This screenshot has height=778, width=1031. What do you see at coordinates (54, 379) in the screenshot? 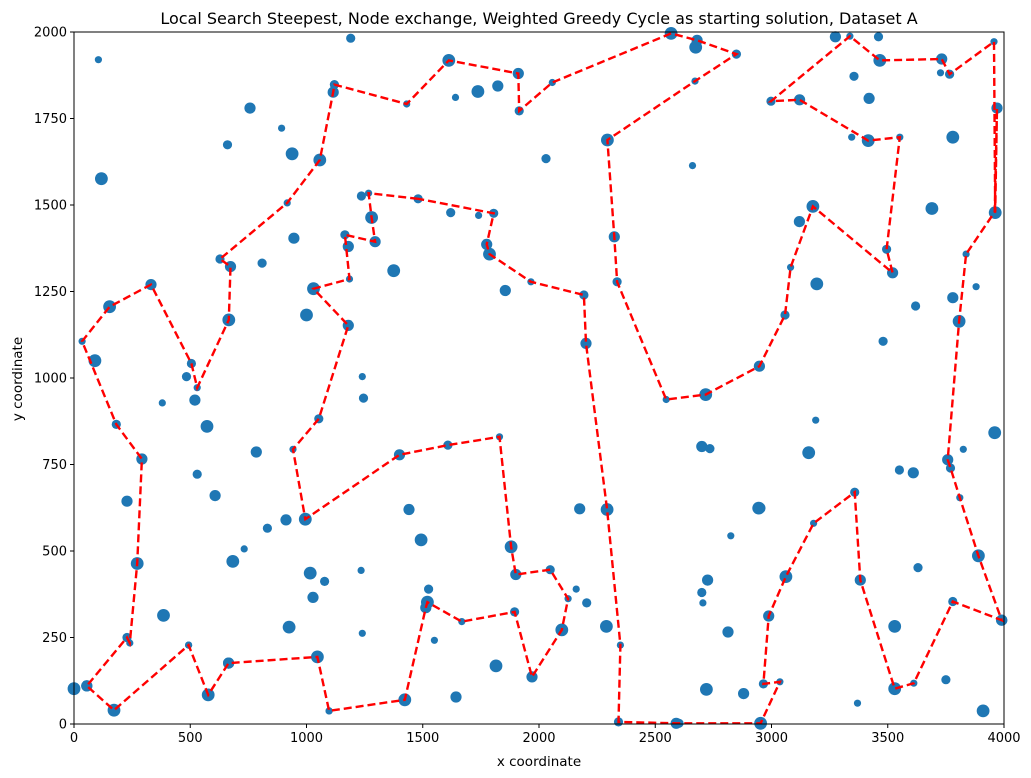
I see `y-axis-ticks: 0 250 500 750 1000 1250 1500 1750 2000` at bounding box center [54, 379].